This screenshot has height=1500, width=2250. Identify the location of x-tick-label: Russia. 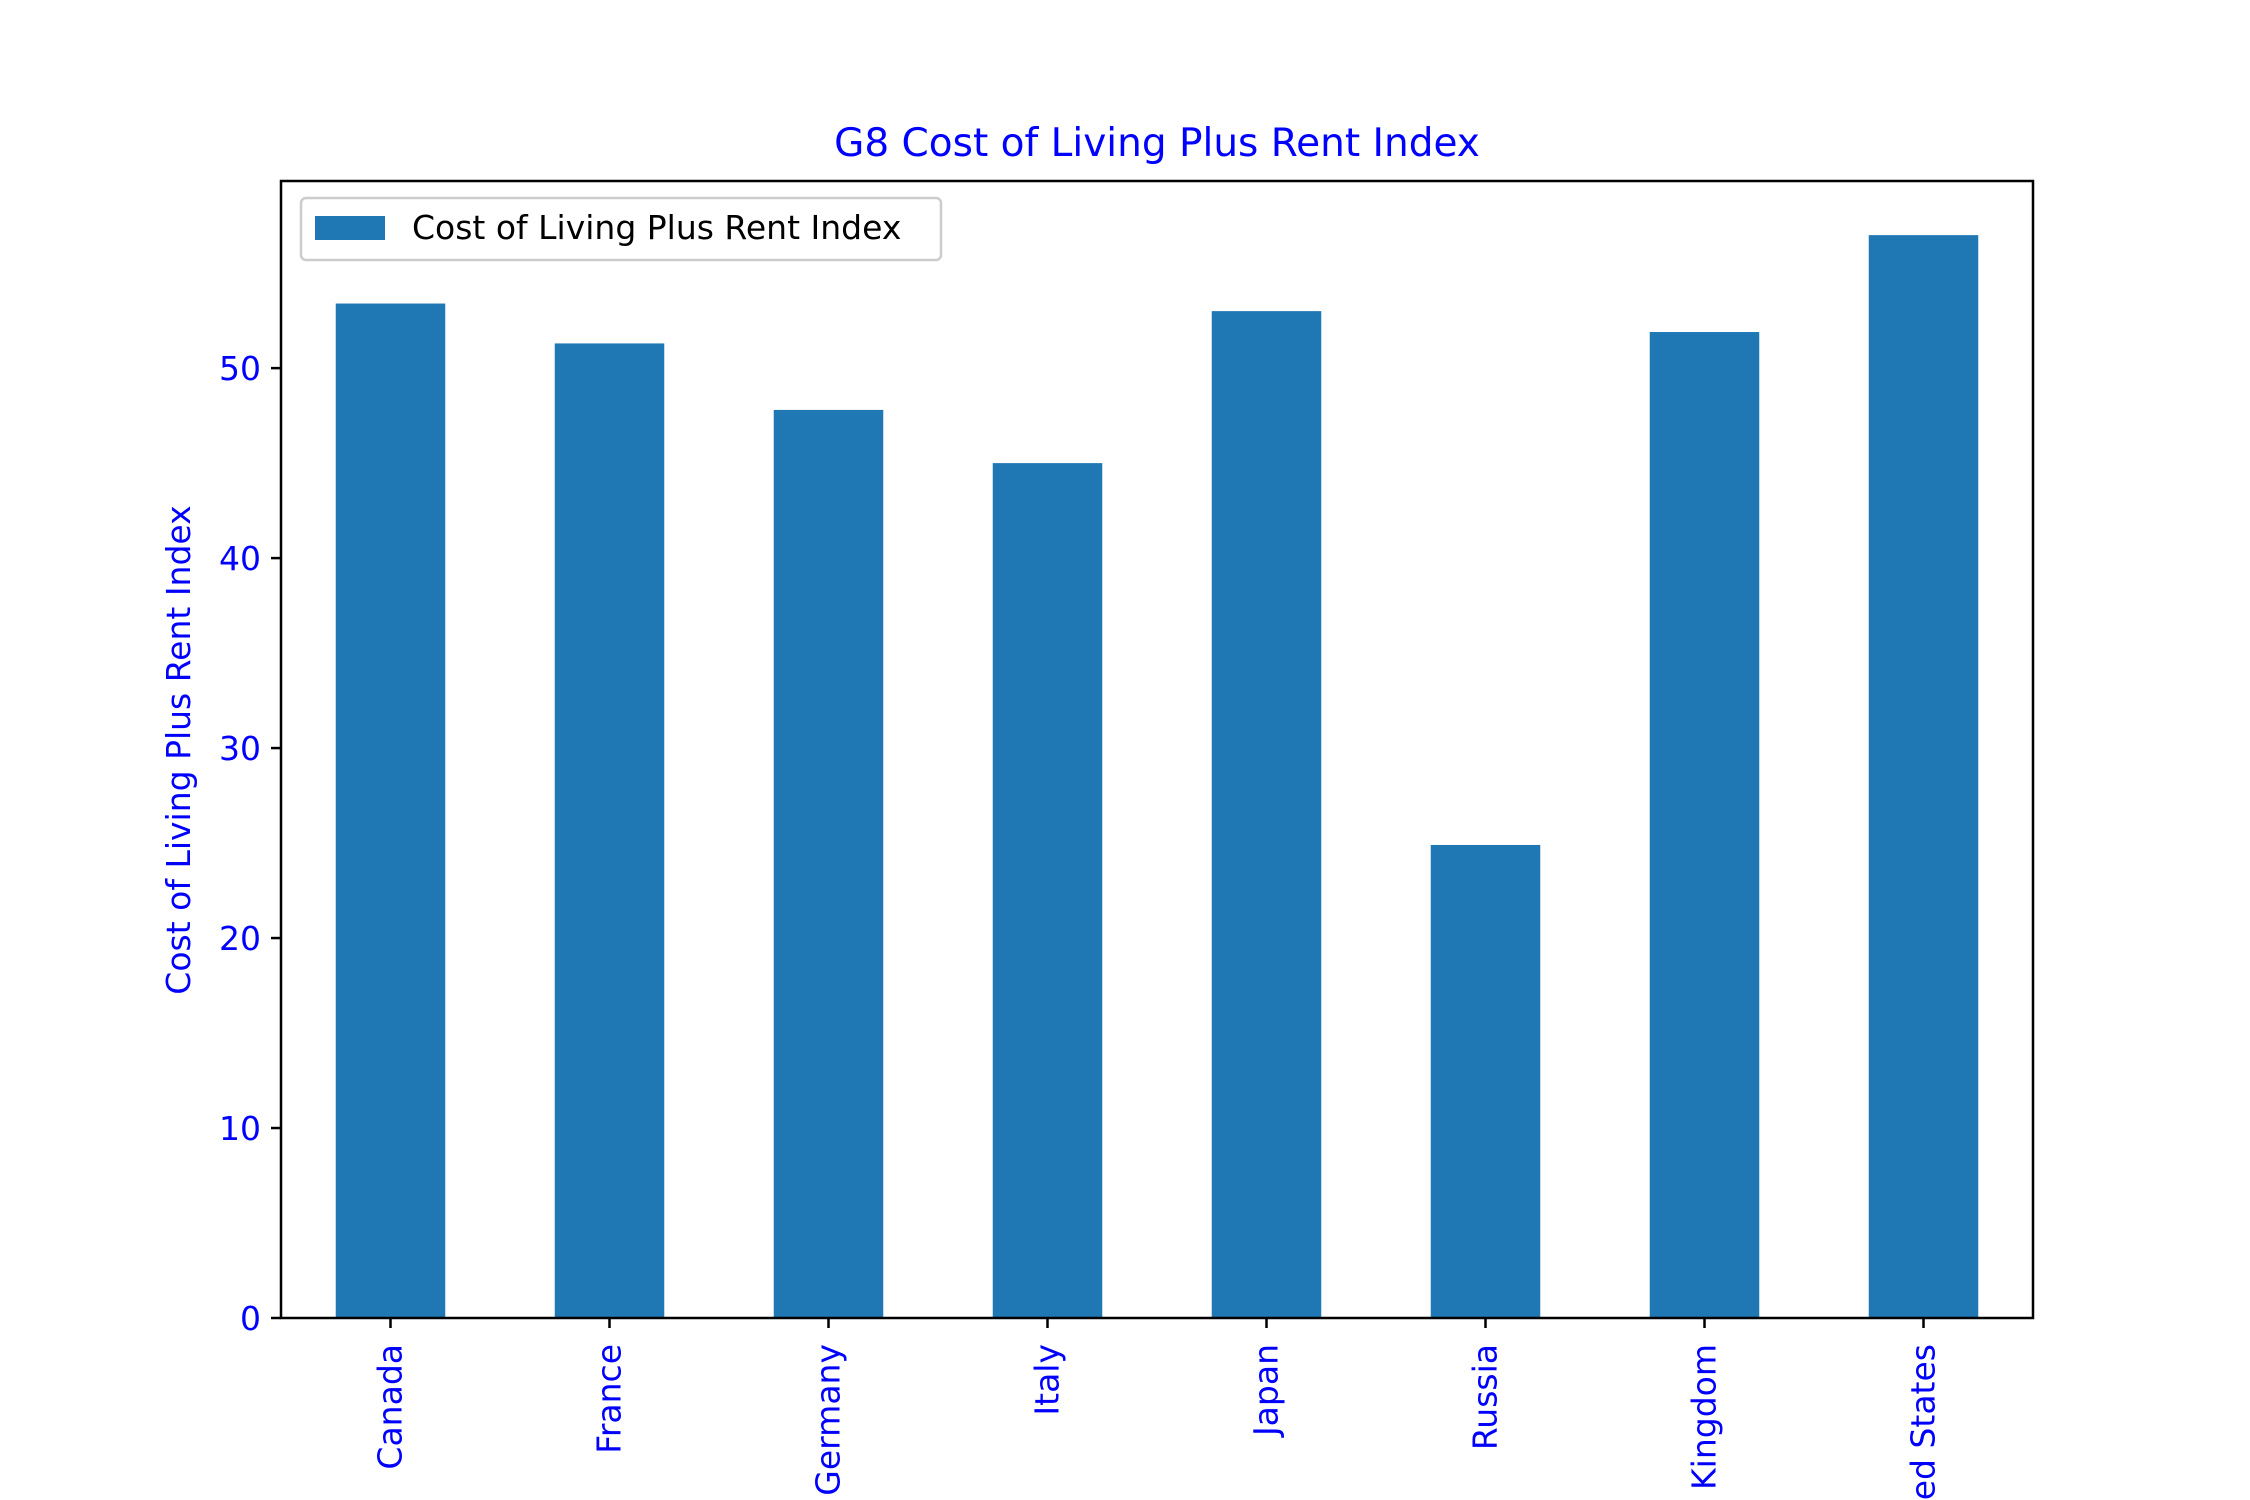
(1485, 1397).